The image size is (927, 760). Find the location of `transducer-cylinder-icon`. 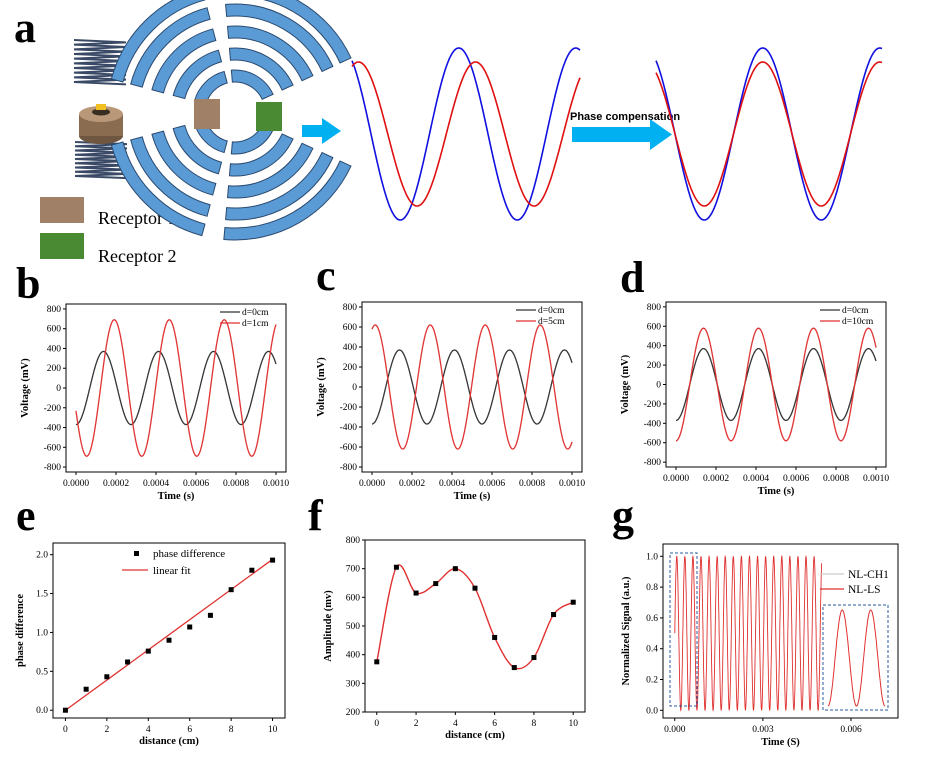

transducer-cylinder-icon is located at coordinates (101, 124).